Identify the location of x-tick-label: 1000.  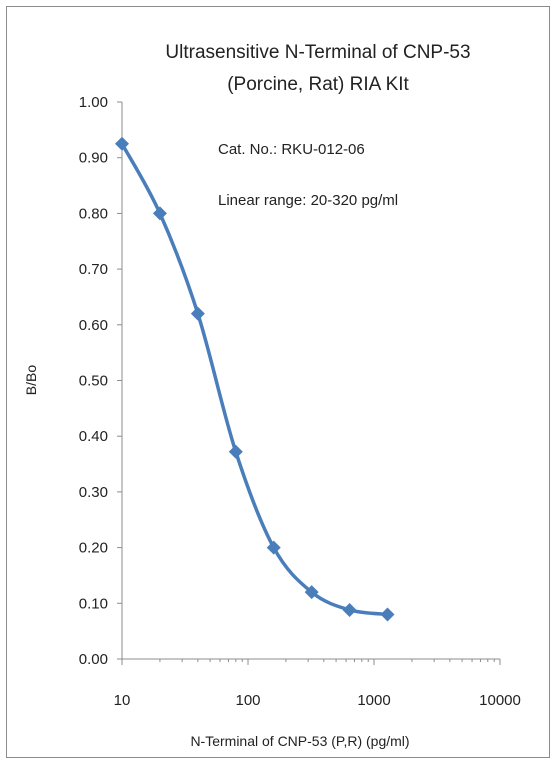
(373, 700).